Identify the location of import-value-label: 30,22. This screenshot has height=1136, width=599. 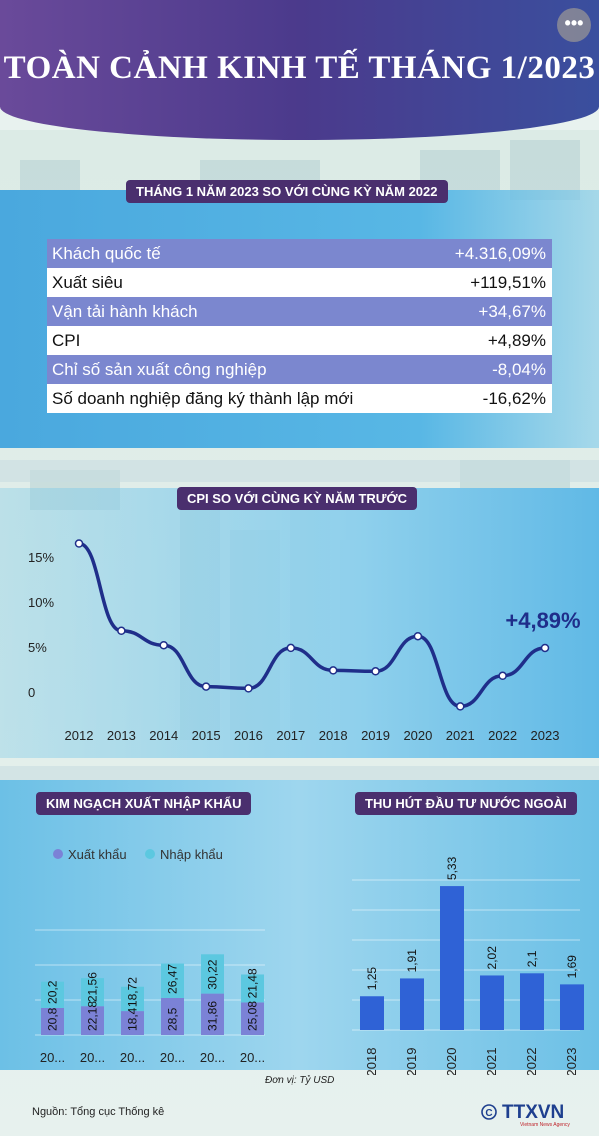
(213, 974).